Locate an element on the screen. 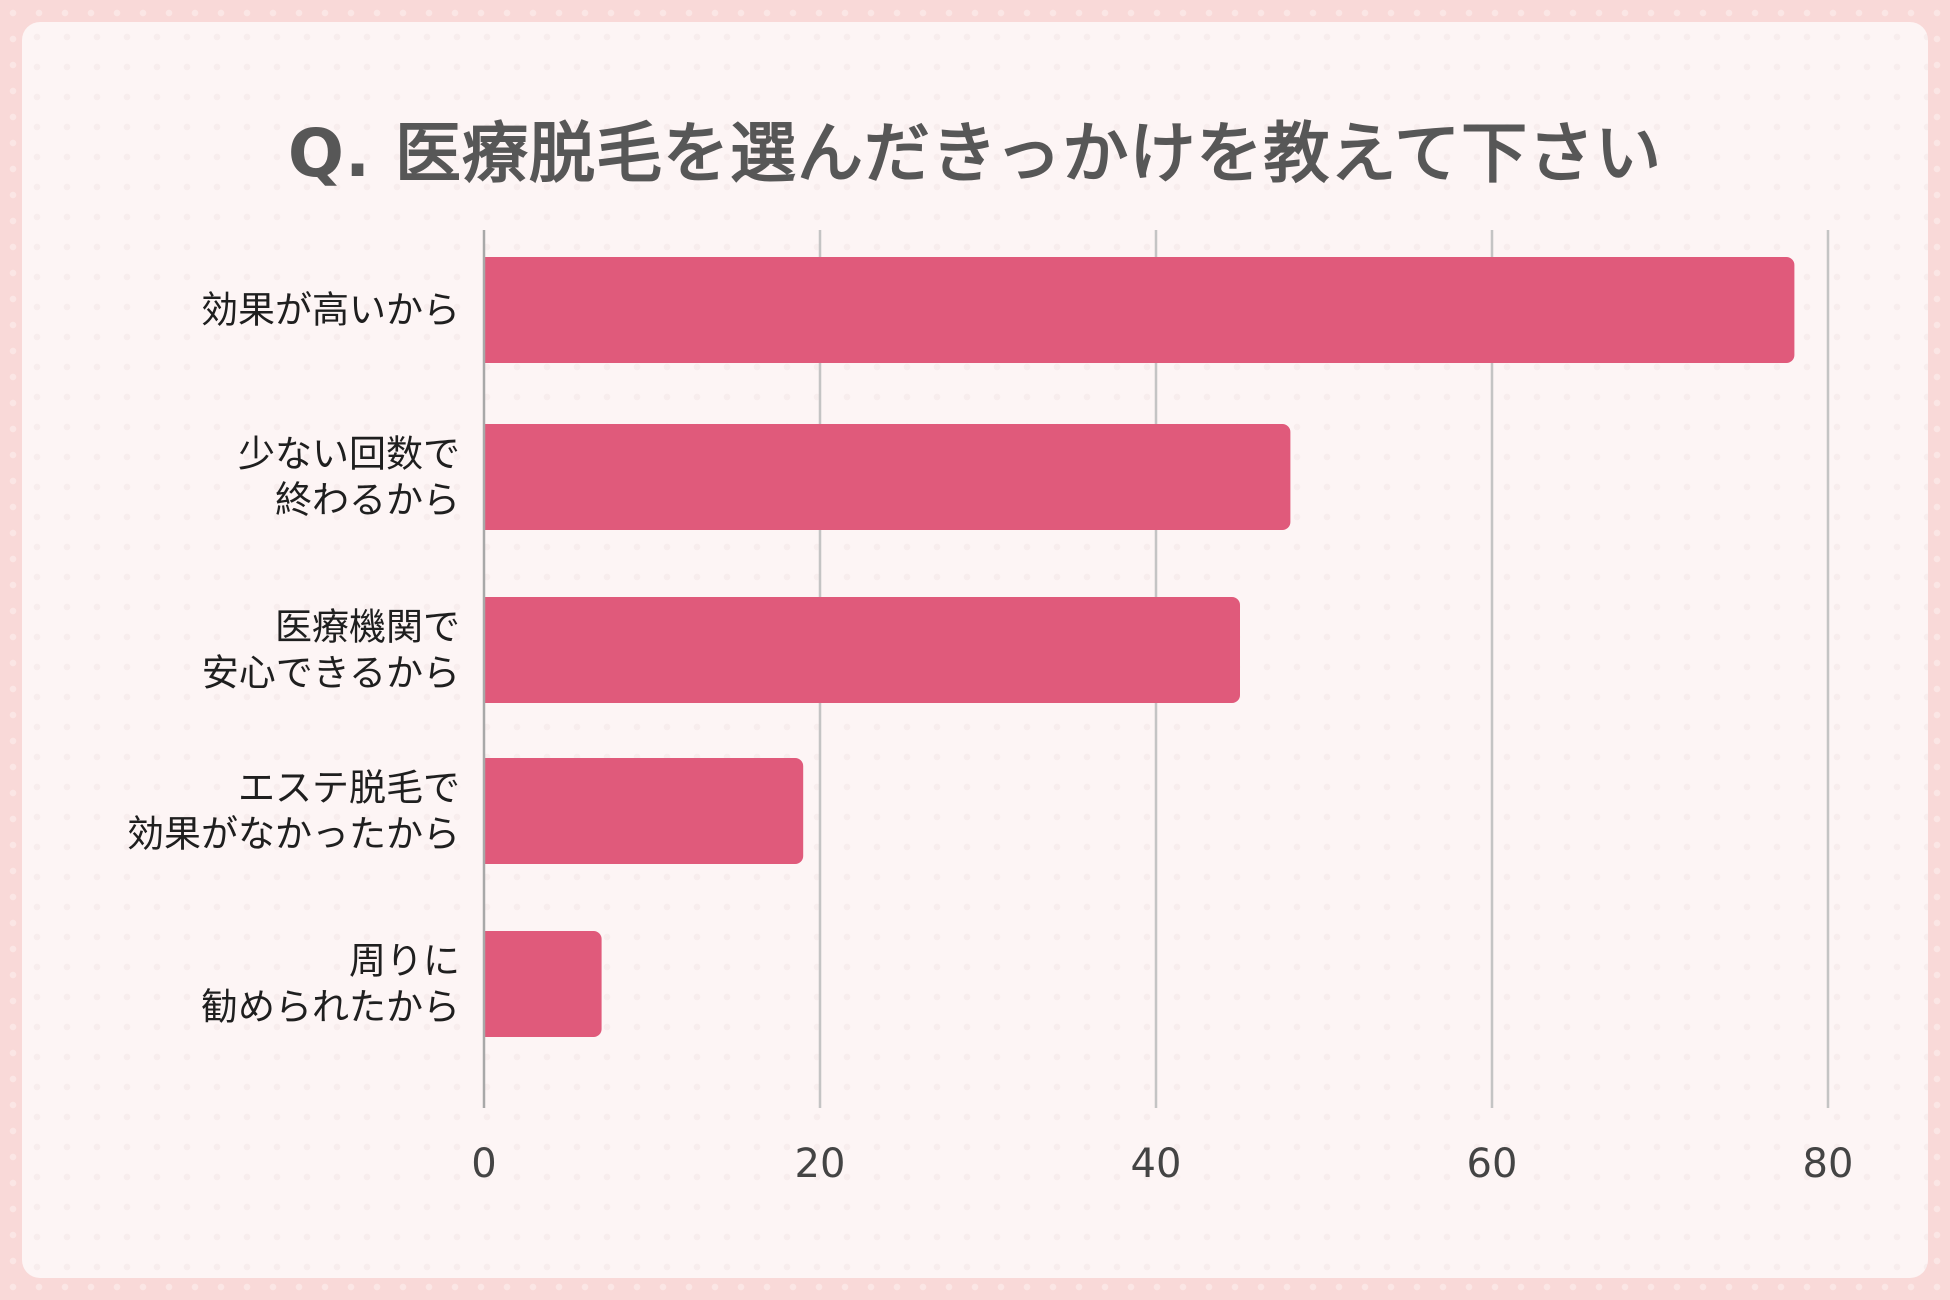 The image size is (1950, 1300). x-tick-labels: 0 20 40 60 80 is located at coordinates (1162, 1164).